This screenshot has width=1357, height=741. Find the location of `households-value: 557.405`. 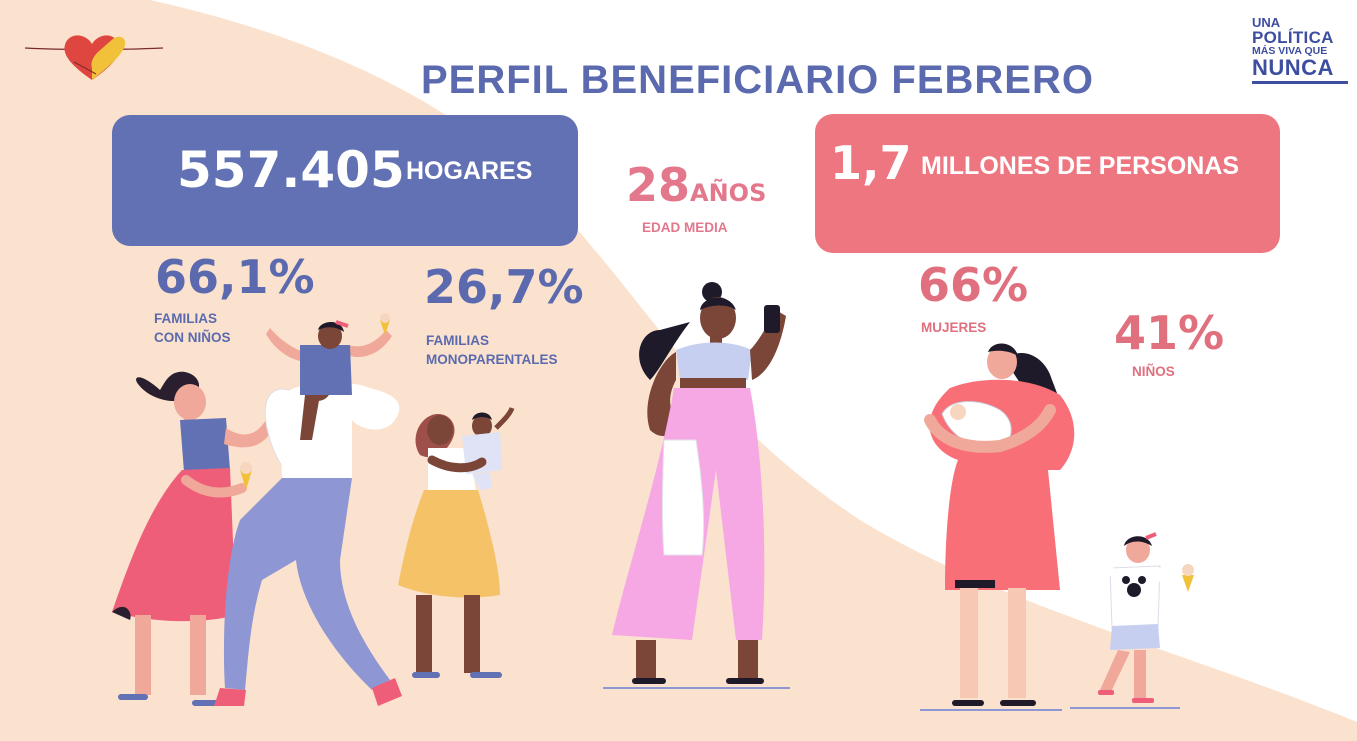

households-value: 557.405 is located at coordinates (291, 170).